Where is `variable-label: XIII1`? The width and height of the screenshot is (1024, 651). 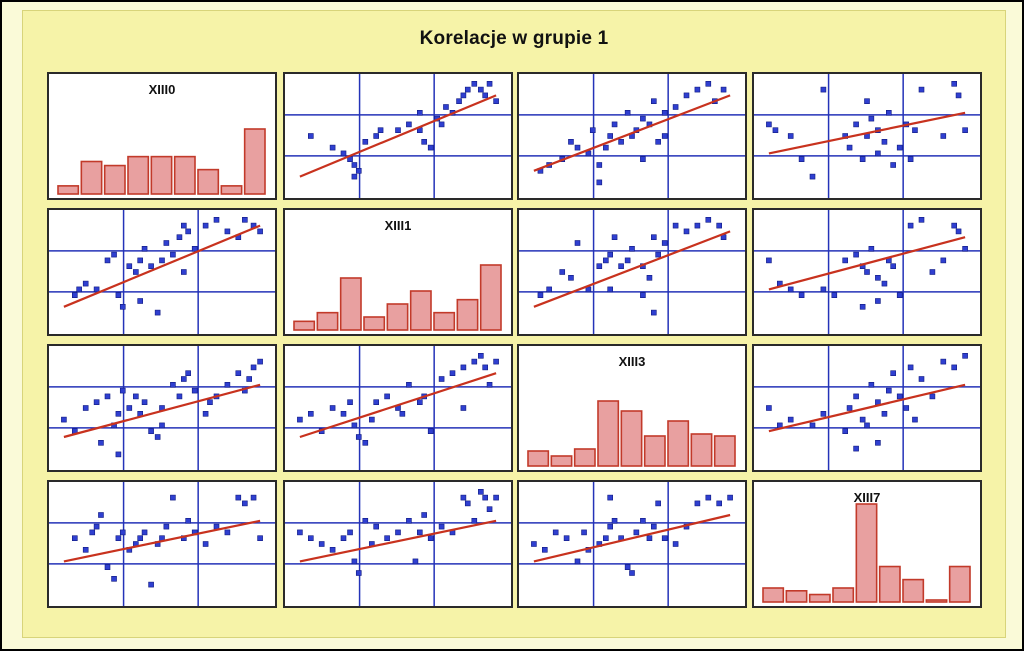
variable-label: XIII1 is located at coordinates (398, 225).